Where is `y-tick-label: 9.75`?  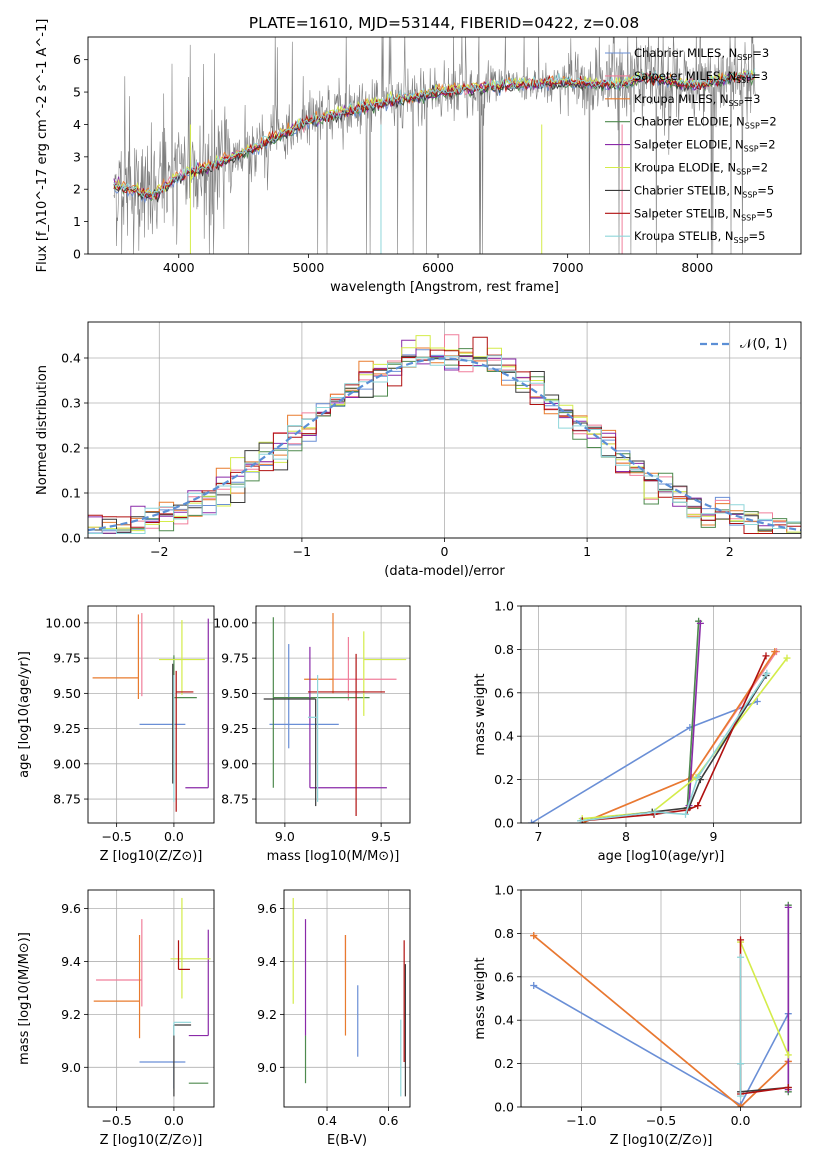 y-tick-label: 9.75 is located at coordinates (235, 658).